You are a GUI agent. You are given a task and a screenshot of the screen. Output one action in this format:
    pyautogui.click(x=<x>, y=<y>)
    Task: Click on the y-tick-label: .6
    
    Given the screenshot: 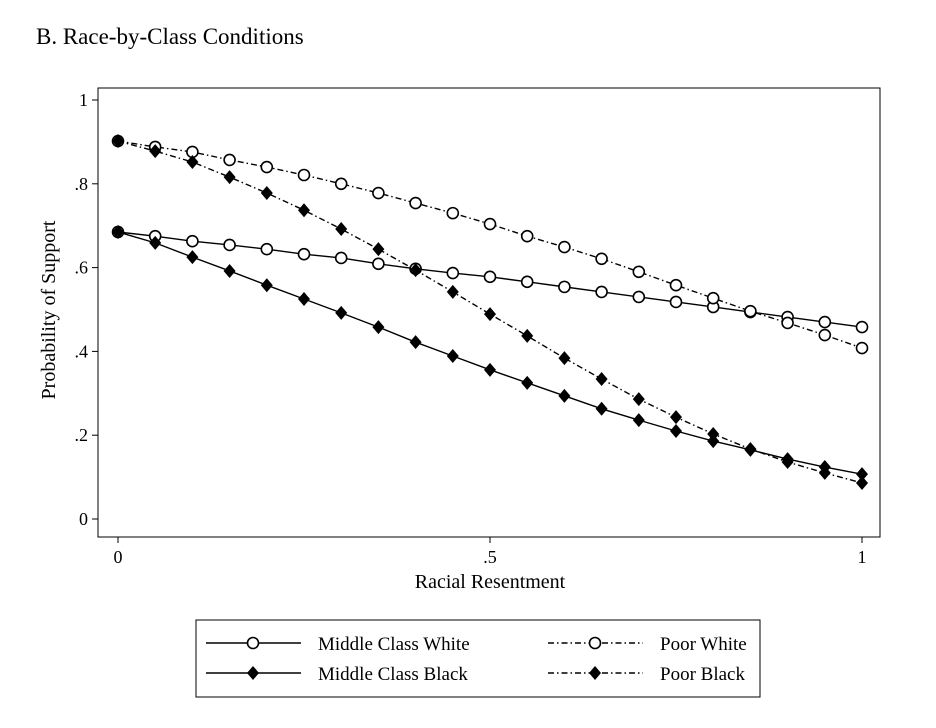 What is the action you would take?
    pyautogui.click(x=82, y=268)
    